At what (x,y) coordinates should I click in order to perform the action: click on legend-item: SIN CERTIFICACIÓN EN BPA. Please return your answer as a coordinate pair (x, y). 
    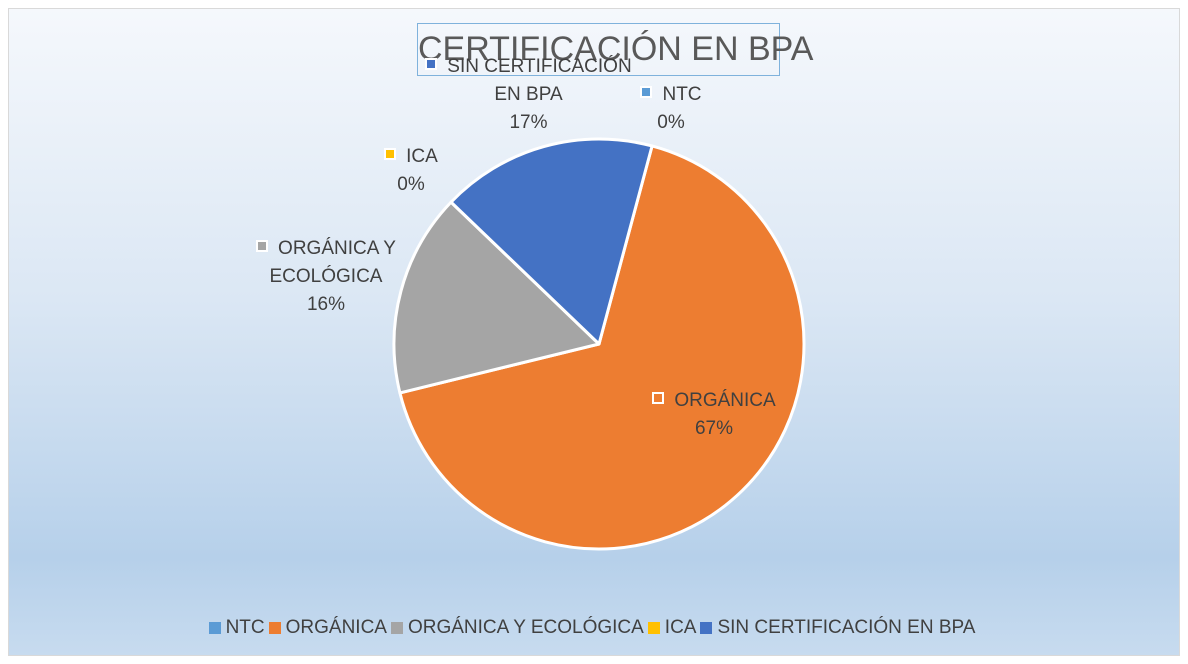
    Looking at the image, I should click on (837, 628).